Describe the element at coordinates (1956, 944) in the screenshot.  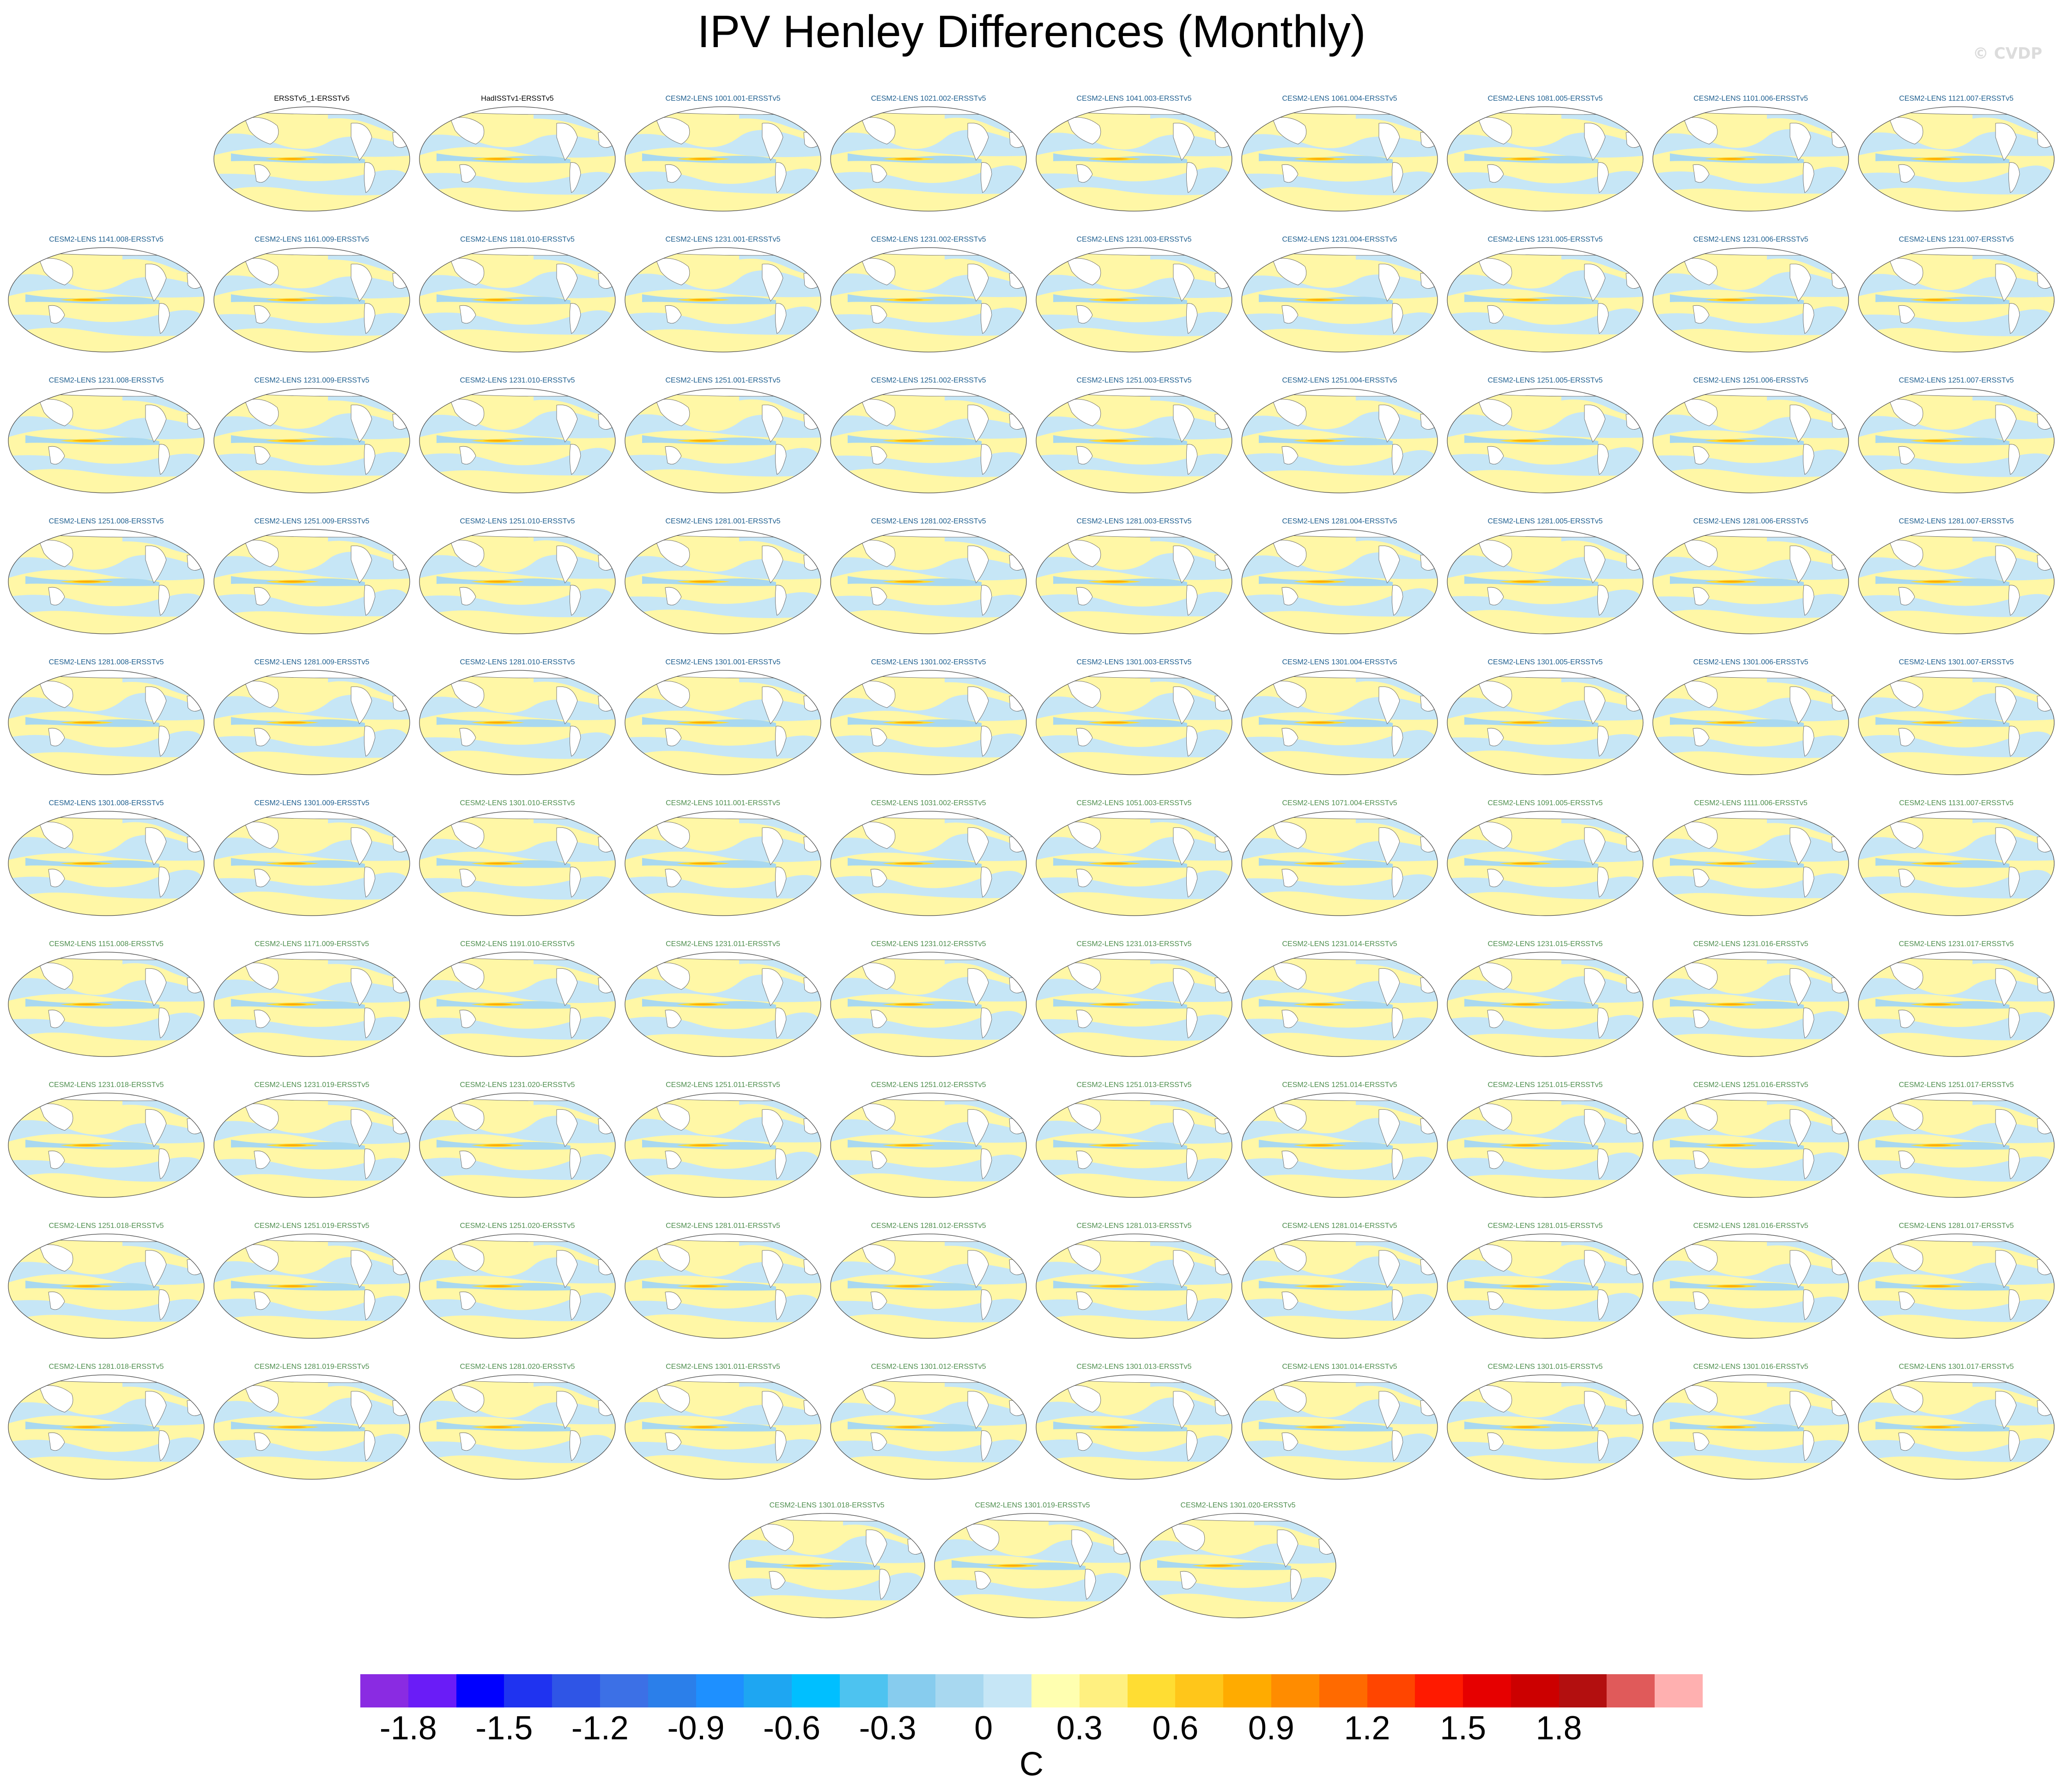
I see `panel-label: CESM2-LENS 1231.017-ERSSTv5` at that location.